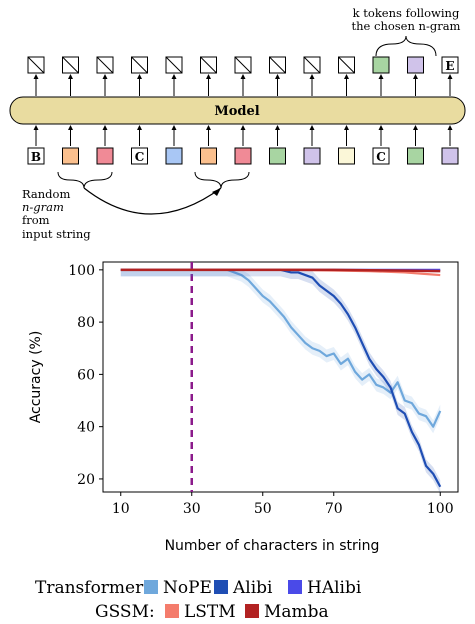 Image resolution: width=475 pixels, height=624 pixels. What do you see at coordinates (216, 192) in the screenshot?
I see `copy-arrowhead` at bounding box center [216, 192].